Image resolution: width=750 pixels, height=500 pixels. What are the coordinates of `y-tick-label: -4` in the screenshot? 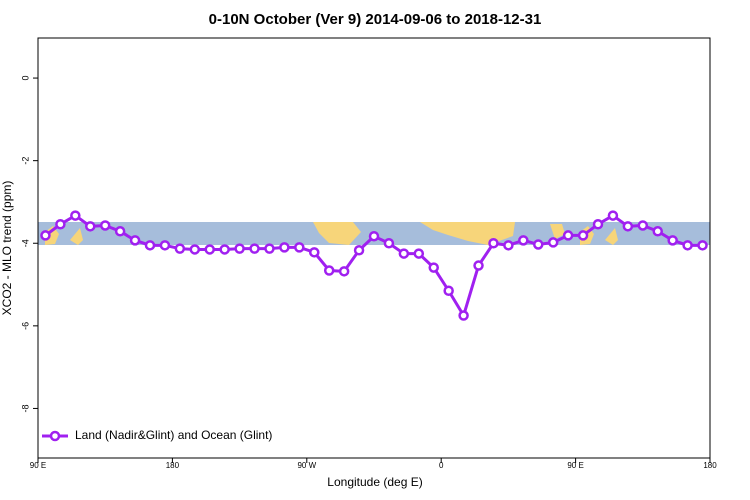 It's located at (25, 243).